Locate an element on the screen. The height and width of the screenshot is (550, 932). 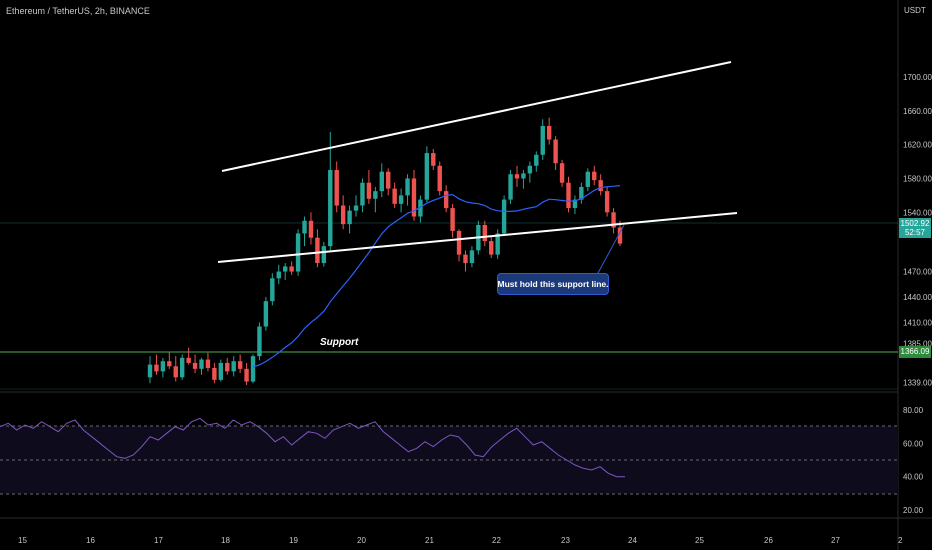
callout-pointer is located at coordinates (611, 249).